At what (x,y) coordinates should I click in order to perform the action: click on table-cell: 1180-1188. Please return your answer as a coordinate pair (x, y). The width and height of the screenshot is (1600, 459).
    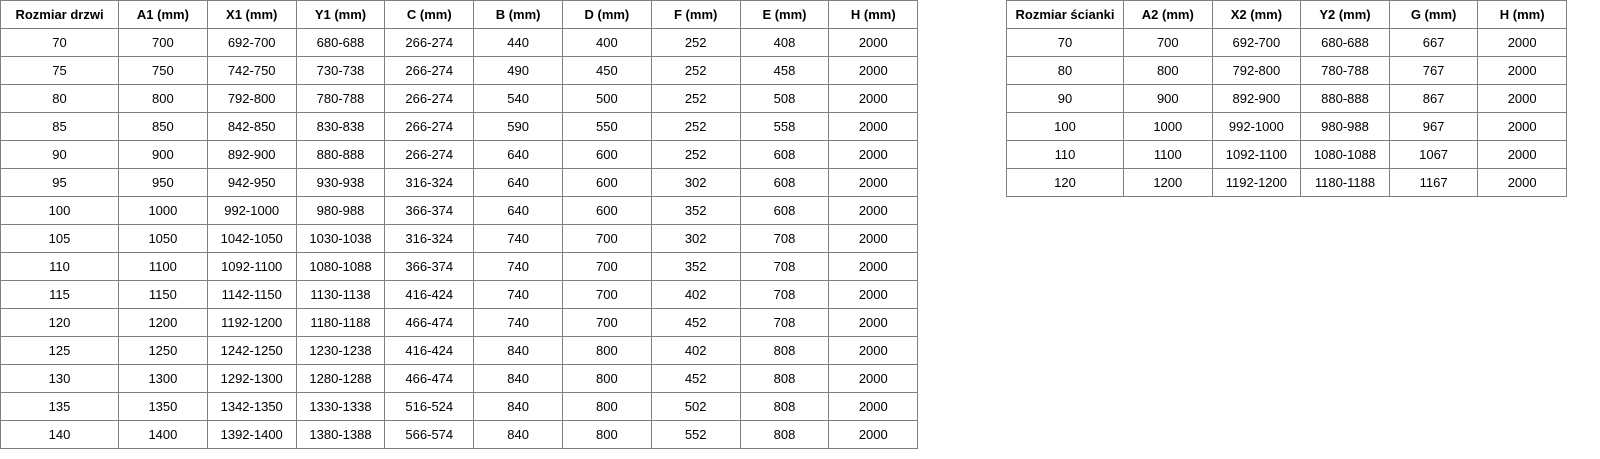
    Looking at the image, I should click on (340, 322).